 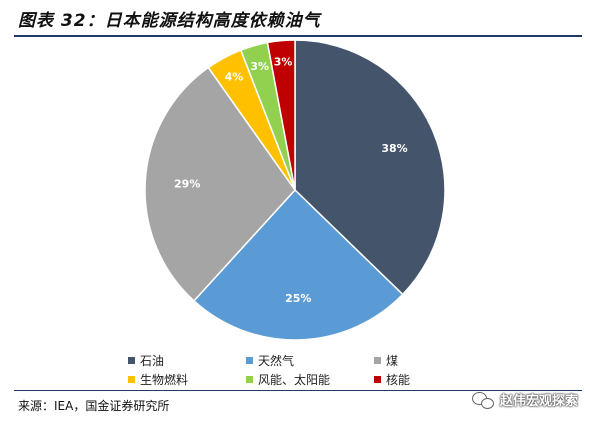 What do you see at coordinates (398, 380) in the screenshot?
I see `legend-label-5: 核能` at bounding box center [398, 380].